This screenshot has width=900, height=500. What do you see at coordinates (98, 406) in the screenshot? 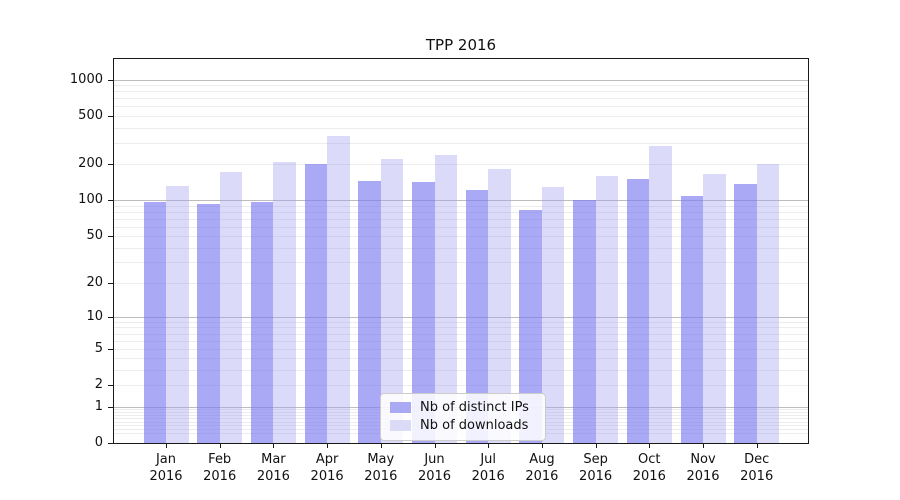
I see `y-tick-label: 1` at bounding box center [98, 406].